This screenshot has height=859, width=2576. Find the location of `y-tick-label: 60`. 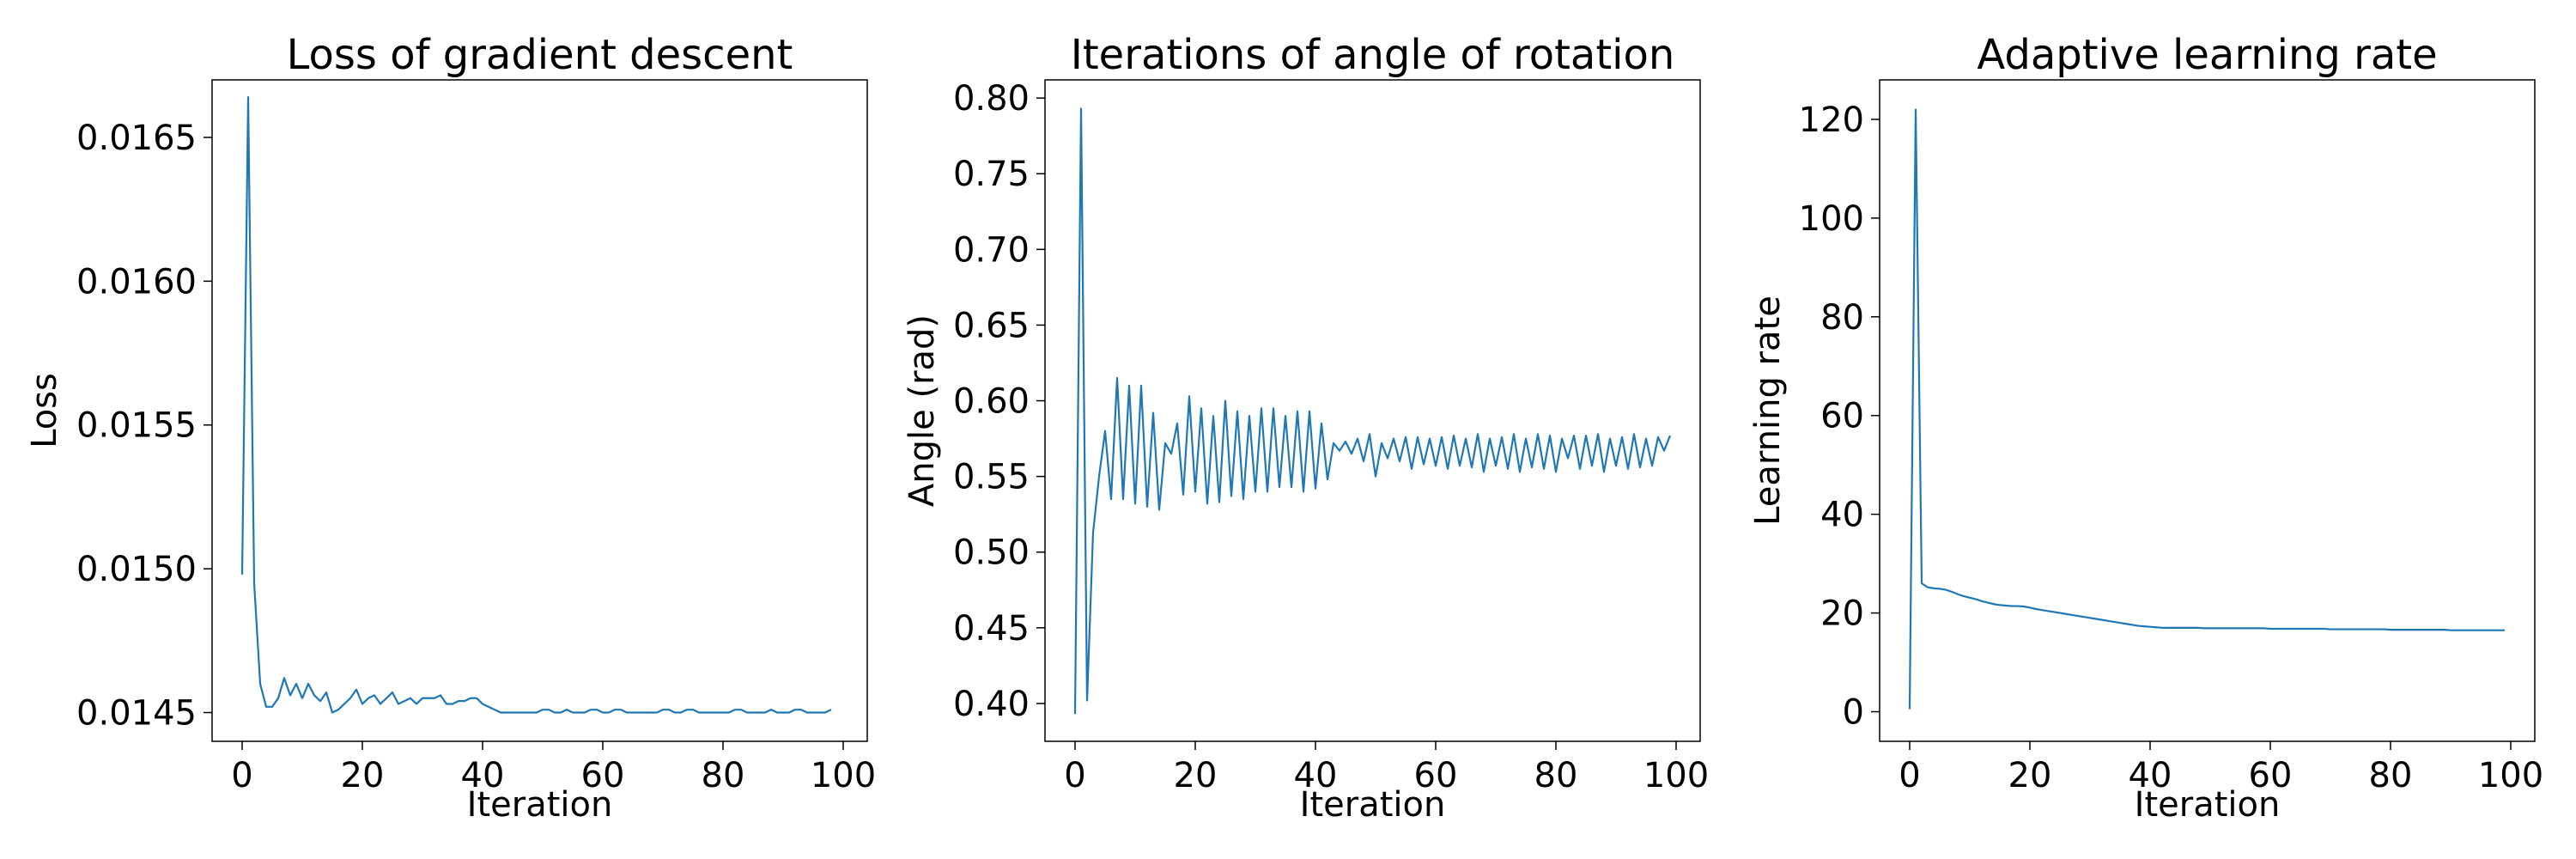

y-tick-label: 60 is located at coordinates (1842, 417).